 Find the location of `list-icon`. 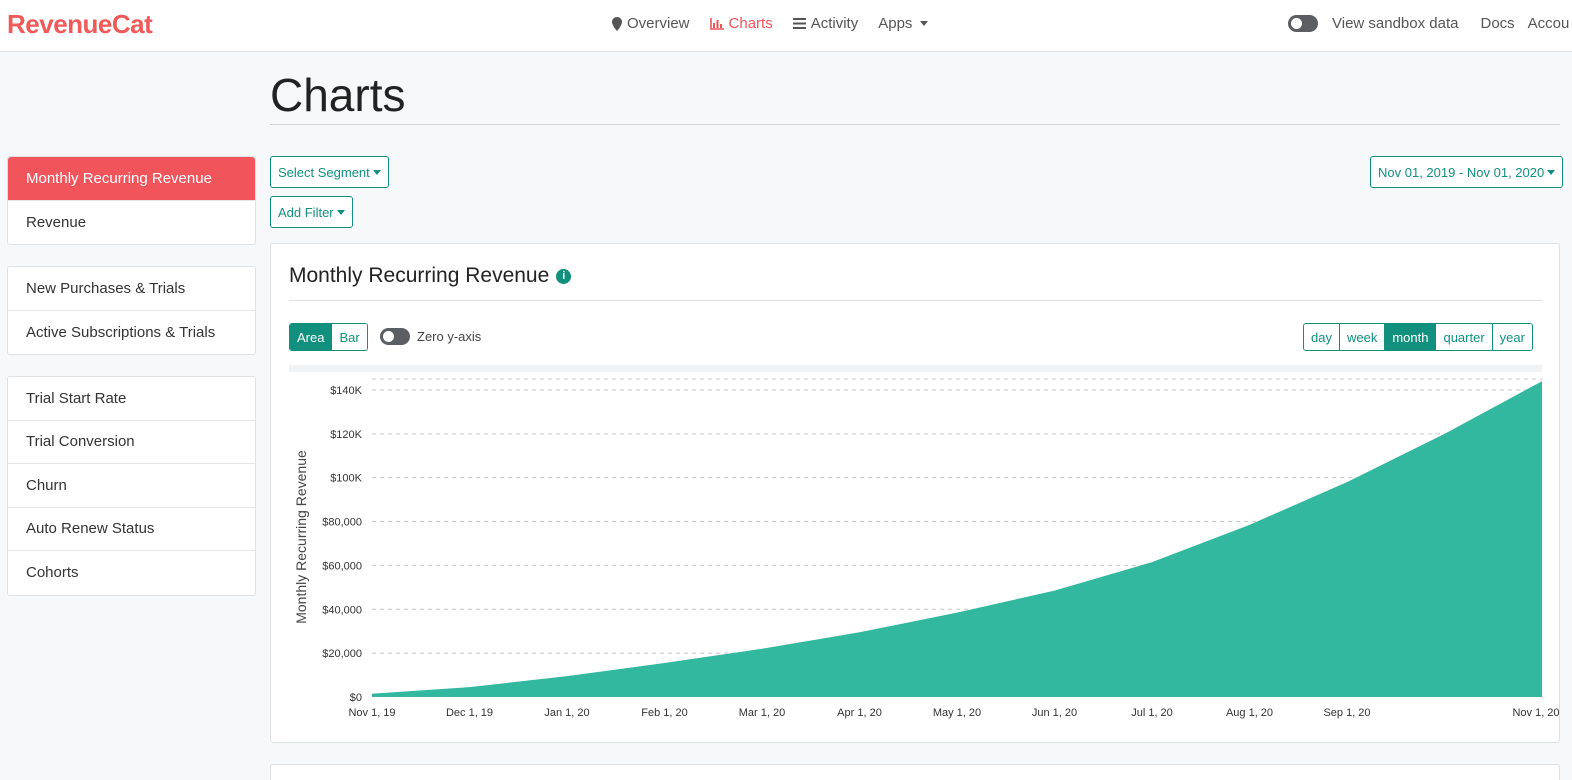

list-icon is located at coordinates (799, 23).